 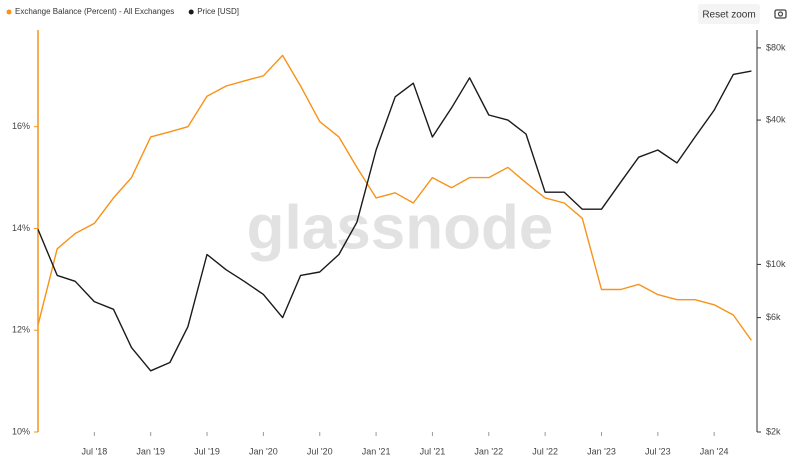 I want to click on y-tick-label: 12%, so click(x=21, y=330).